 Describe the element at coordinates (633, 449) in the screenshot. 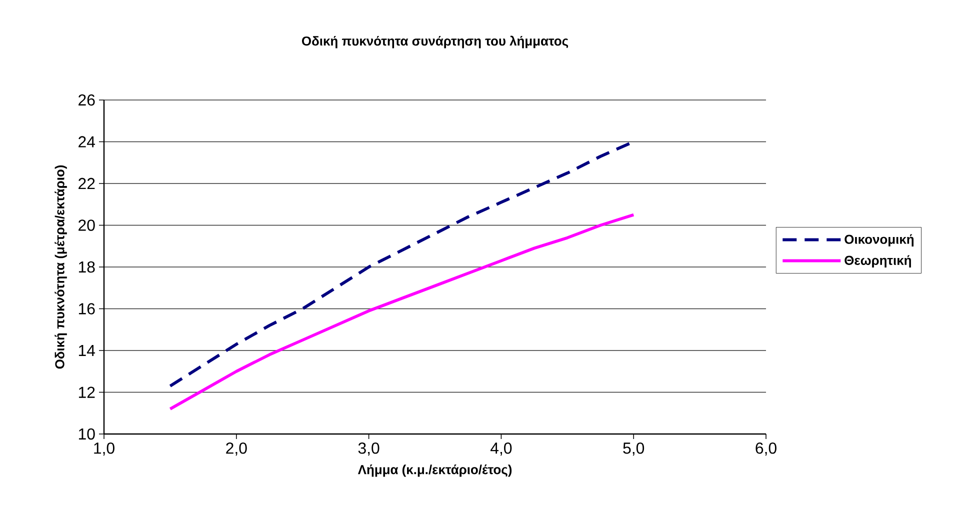

I see `x-tick-label: 5,0` at that location.